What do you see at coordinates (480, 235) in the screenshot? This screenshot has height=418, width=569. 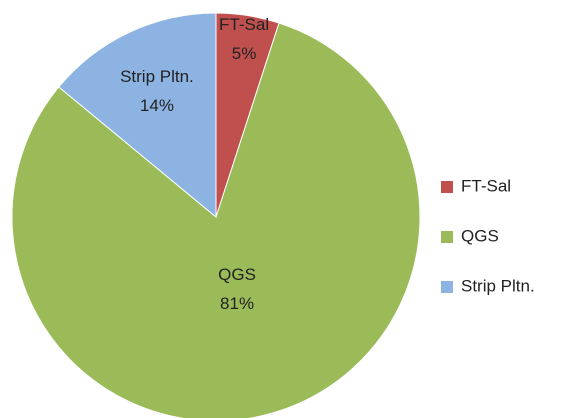 I see `legend-label: QGS` at bounding box center [480, 235].